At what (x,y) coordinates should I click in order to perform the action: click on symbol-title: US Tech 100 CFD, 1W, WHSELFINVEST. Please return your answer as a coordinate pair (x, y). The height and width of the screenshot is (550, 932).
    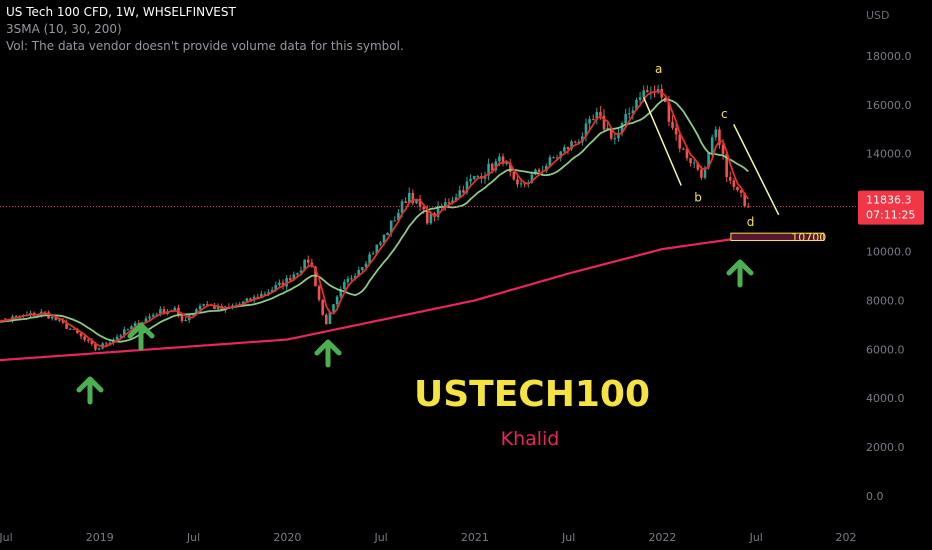
    Looking at the image, I should click on (121, 12).